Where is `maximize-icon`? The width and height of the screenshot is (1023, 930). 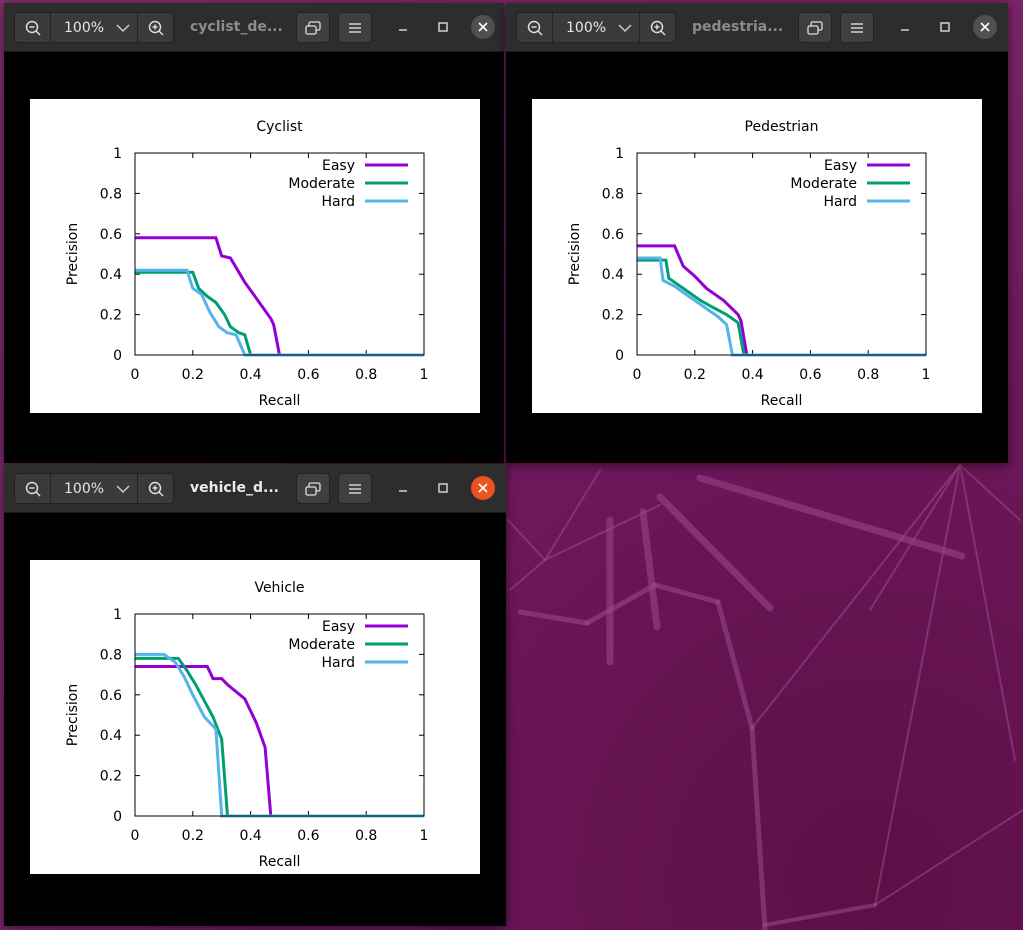 maximize-icon is located at coordinates (443, 488).